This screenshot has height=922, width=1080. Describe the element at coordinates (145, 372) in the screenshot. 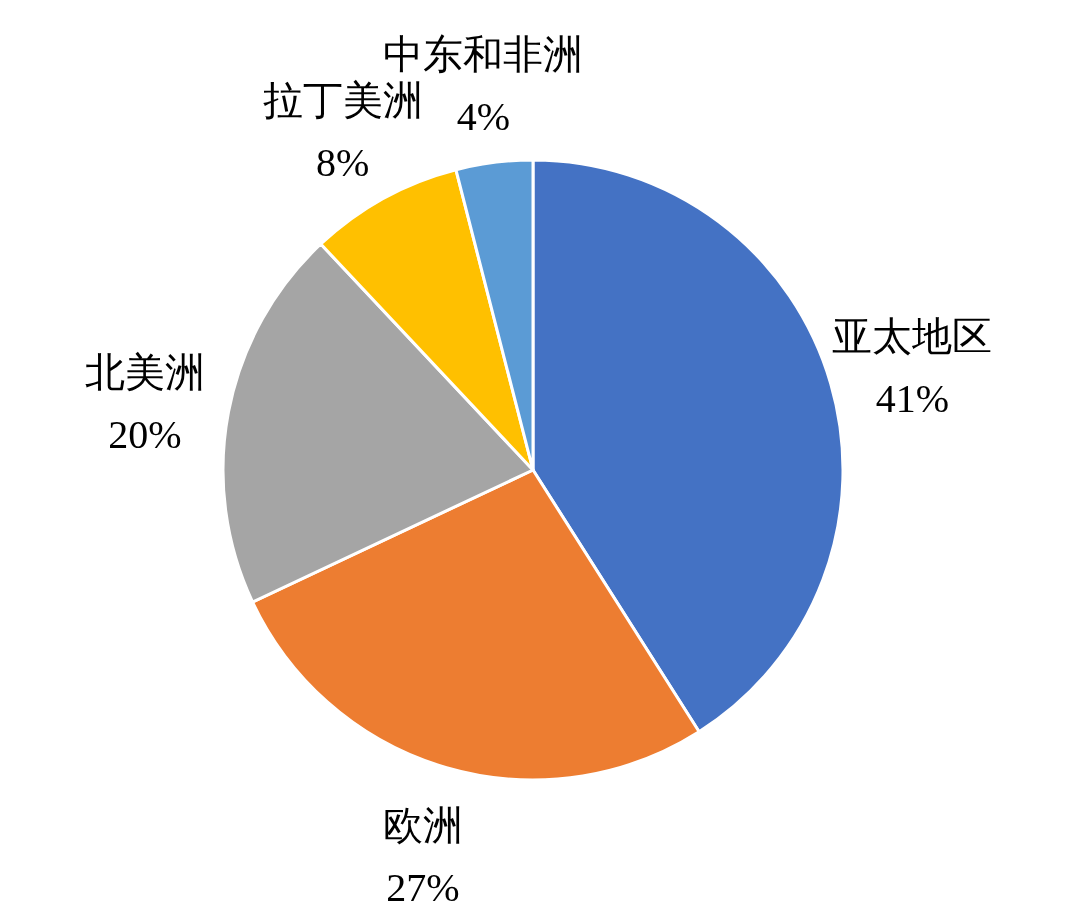

I see `slice-label: 北美洲` at that location.